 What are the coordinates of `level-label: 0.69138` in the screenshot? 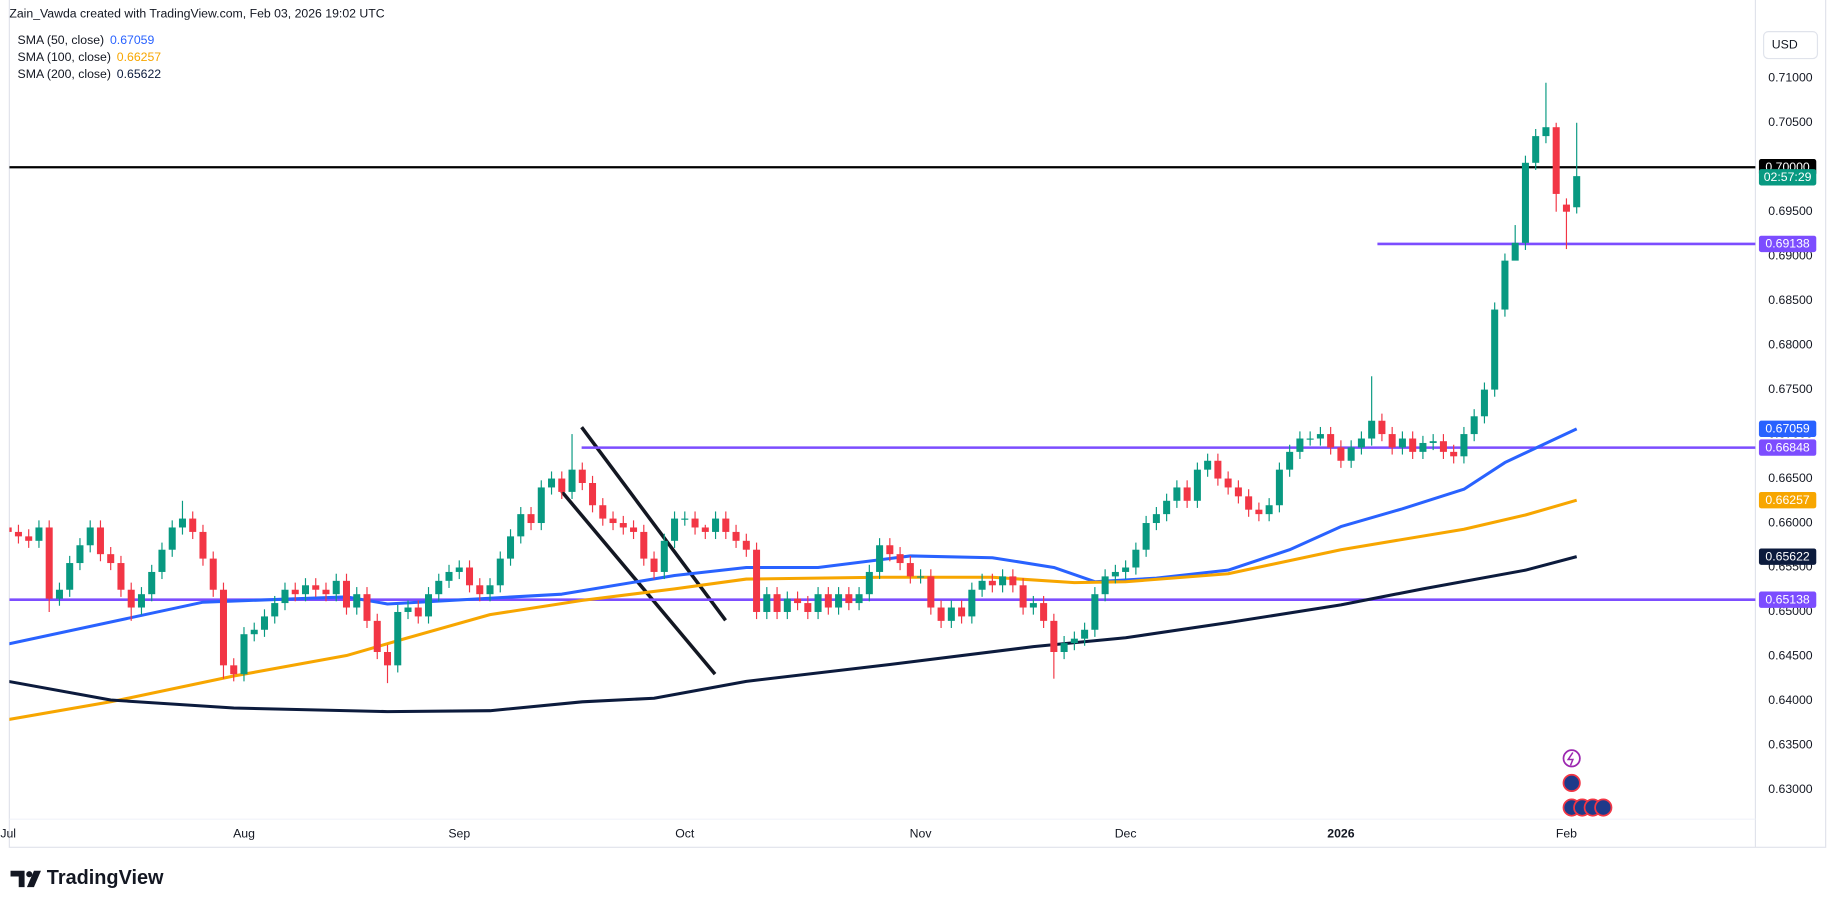 It's located at (1787, 244).